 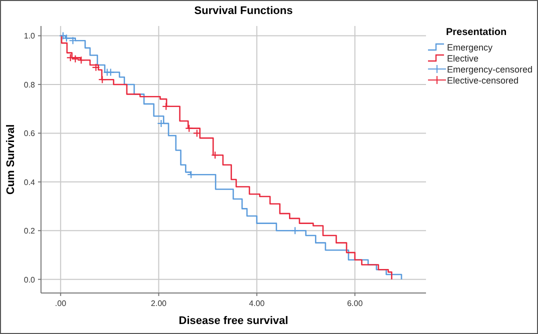 I want to click on x-tick-label: 6.00, so click(x=355, y=303).